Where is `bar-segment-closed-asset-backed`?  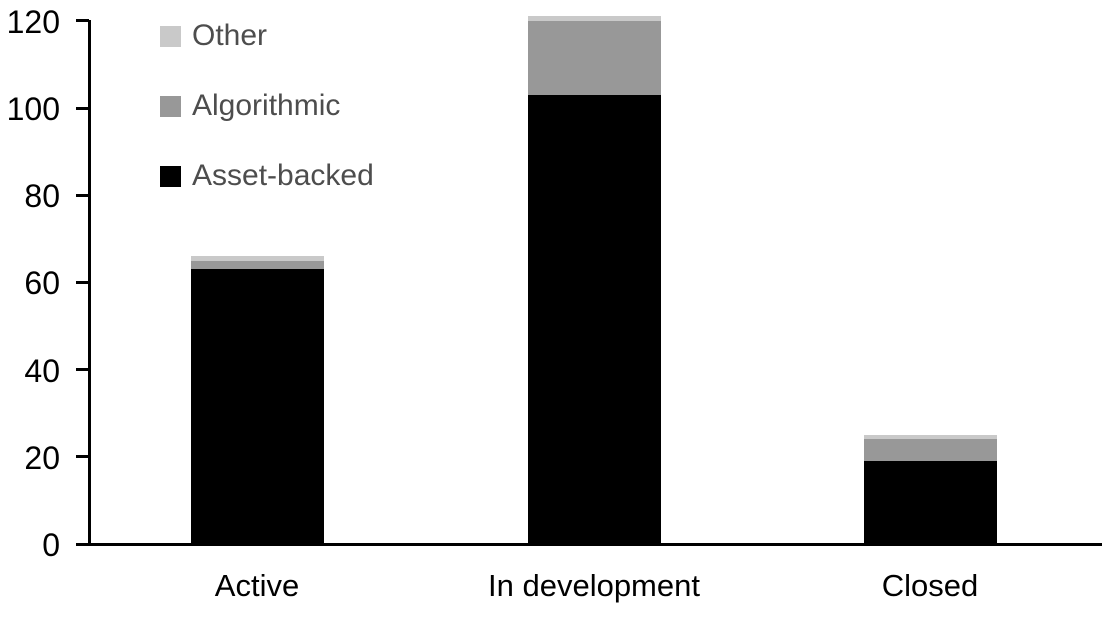
bar-segment-closed-asset-backed is located at coordinates (930, 502).